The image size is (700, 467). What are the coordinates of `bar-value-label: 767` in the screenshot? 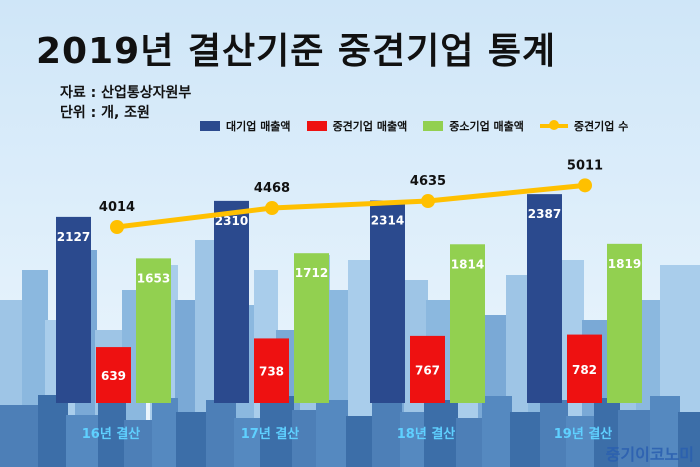 It's located at (427, 370).